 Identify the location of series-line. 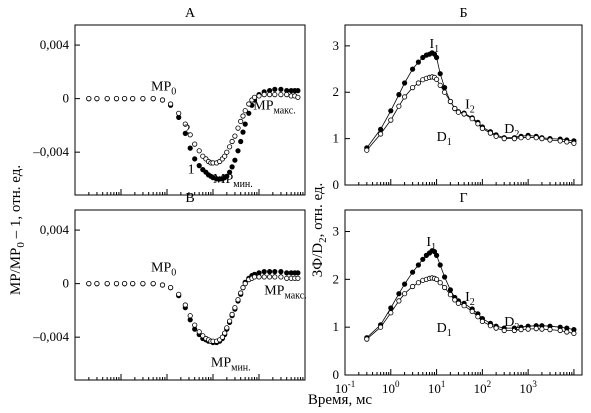
(470, 100).